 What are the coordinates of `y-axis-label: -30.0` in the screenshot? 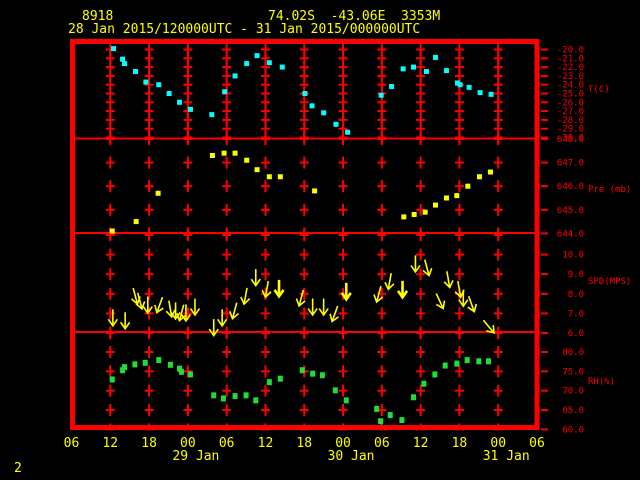 It's located at (570, 139).